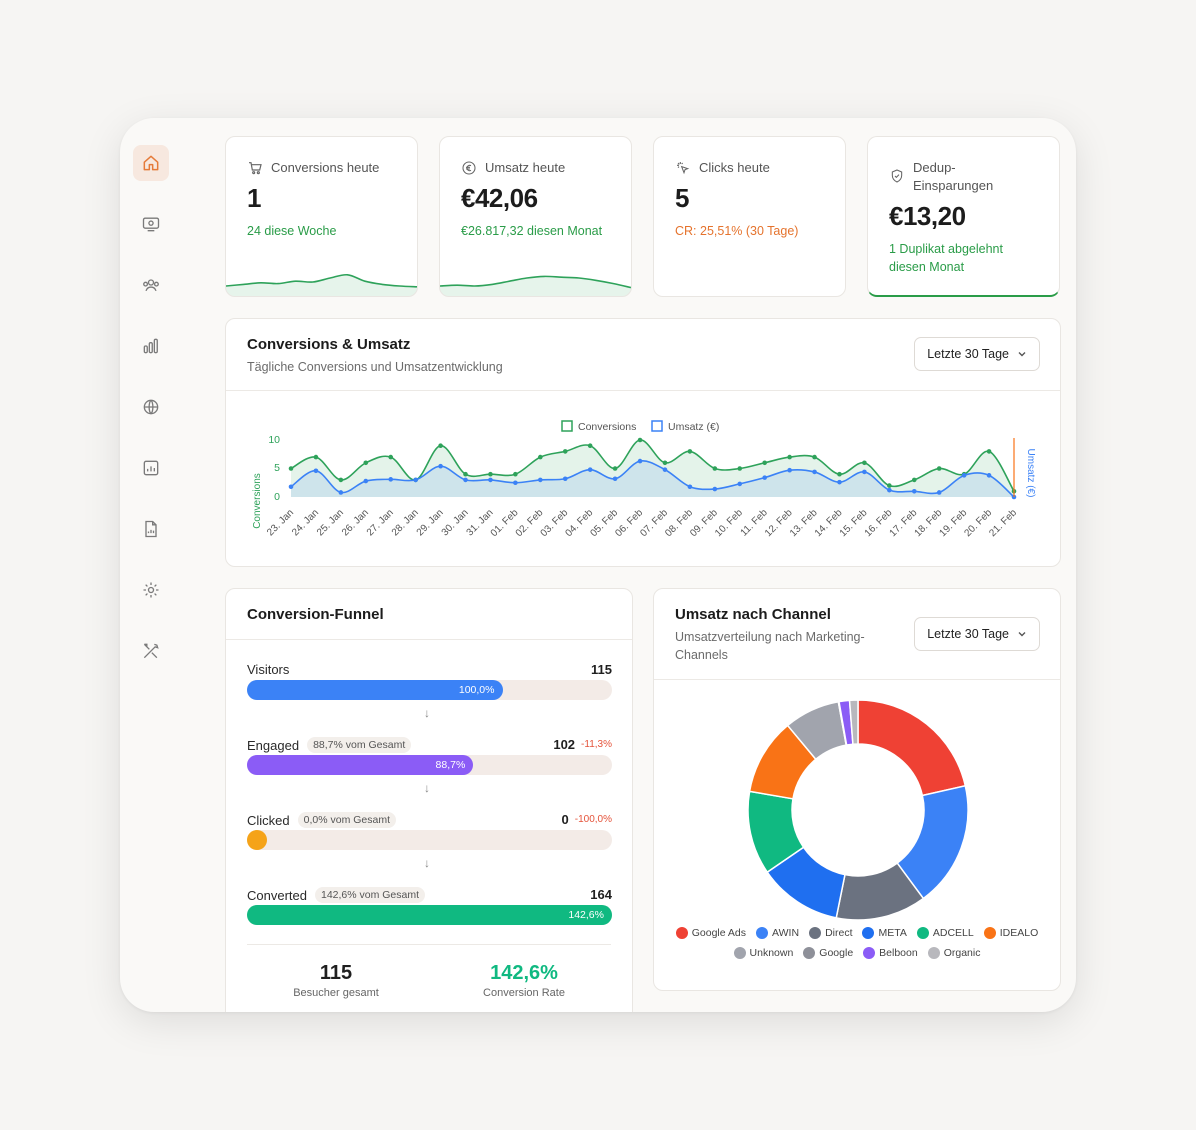  Describe the element at coordinates (151, 529) in the screenshot. I see `nav-file-chart` at that location.